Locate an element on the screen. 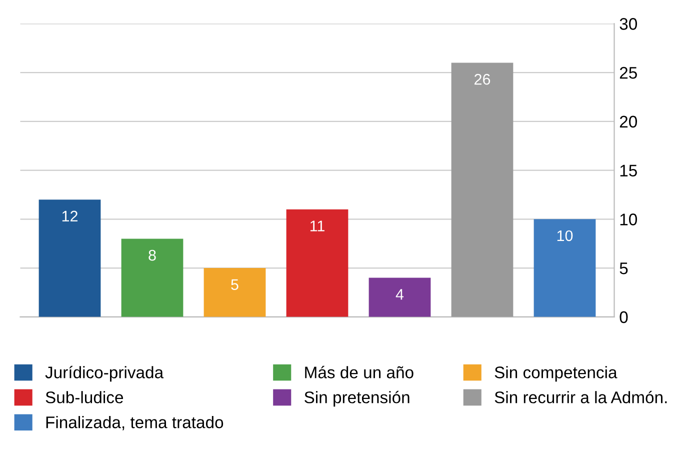 The height and width of the screenshot is (473, 675). data-label: 26 is located at coordinates (482, 79).